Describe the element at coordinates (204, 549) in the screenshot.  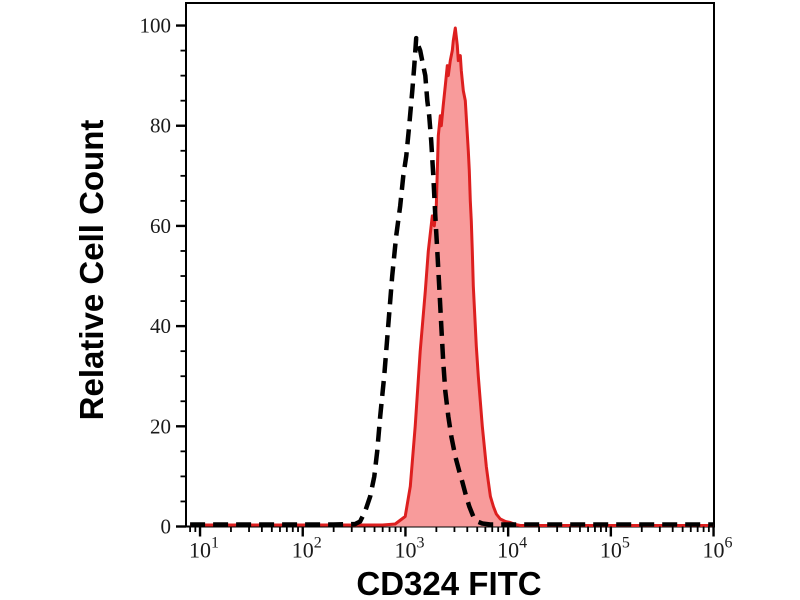
I see `x-tick-label: 10¹` at that location.